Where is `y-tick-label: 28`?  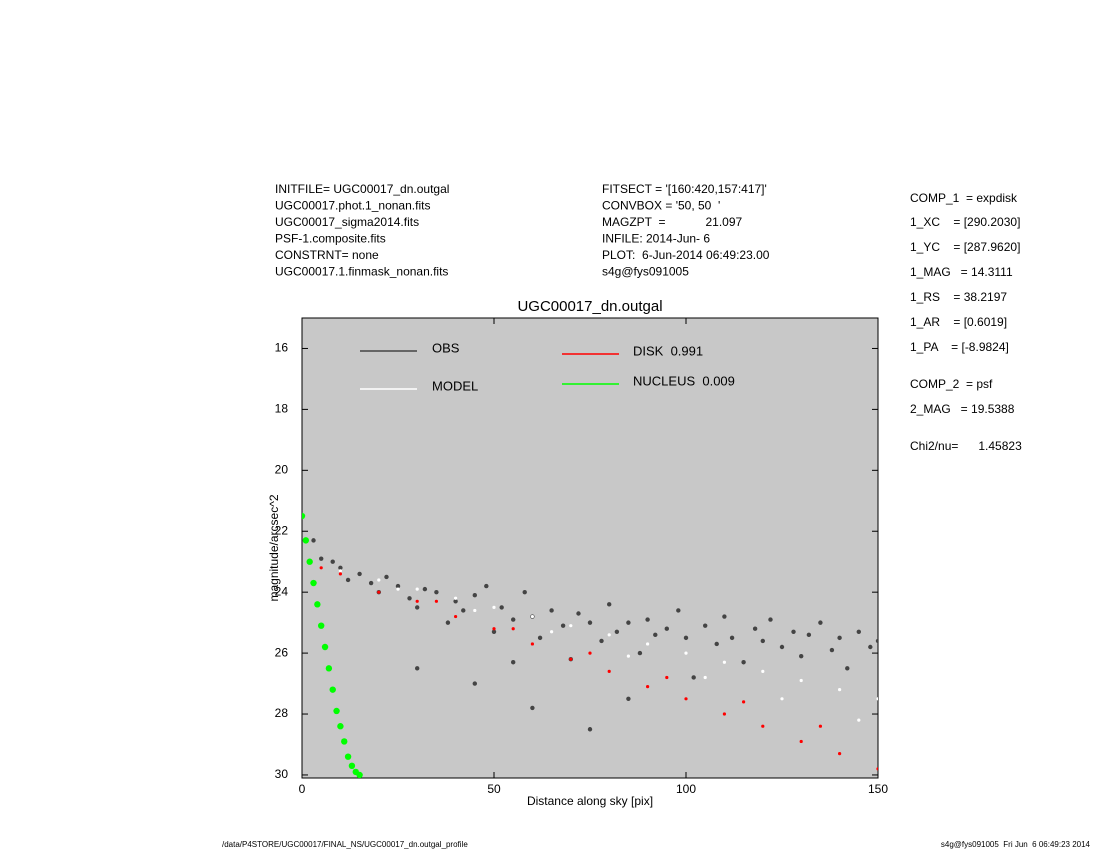
y-tick-label: 28 is located at coordinates (282, 713).